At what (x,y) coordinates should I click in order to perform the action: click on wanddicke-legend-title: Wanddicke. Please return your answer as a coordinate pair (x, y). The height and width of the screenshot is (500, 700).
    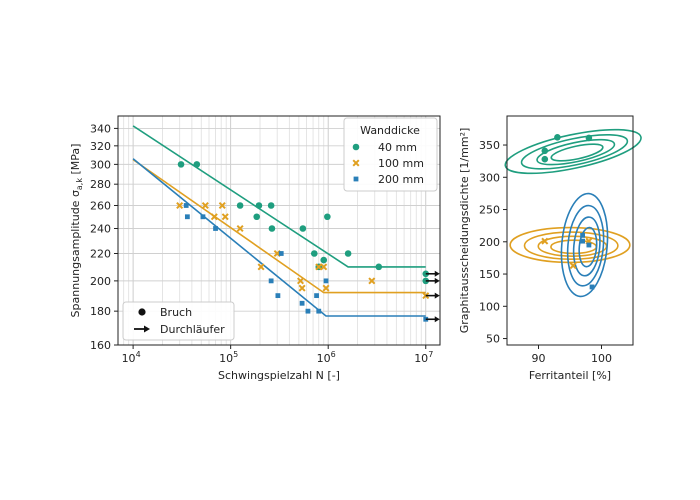
    Looking at the image, I should click on (390, 130).